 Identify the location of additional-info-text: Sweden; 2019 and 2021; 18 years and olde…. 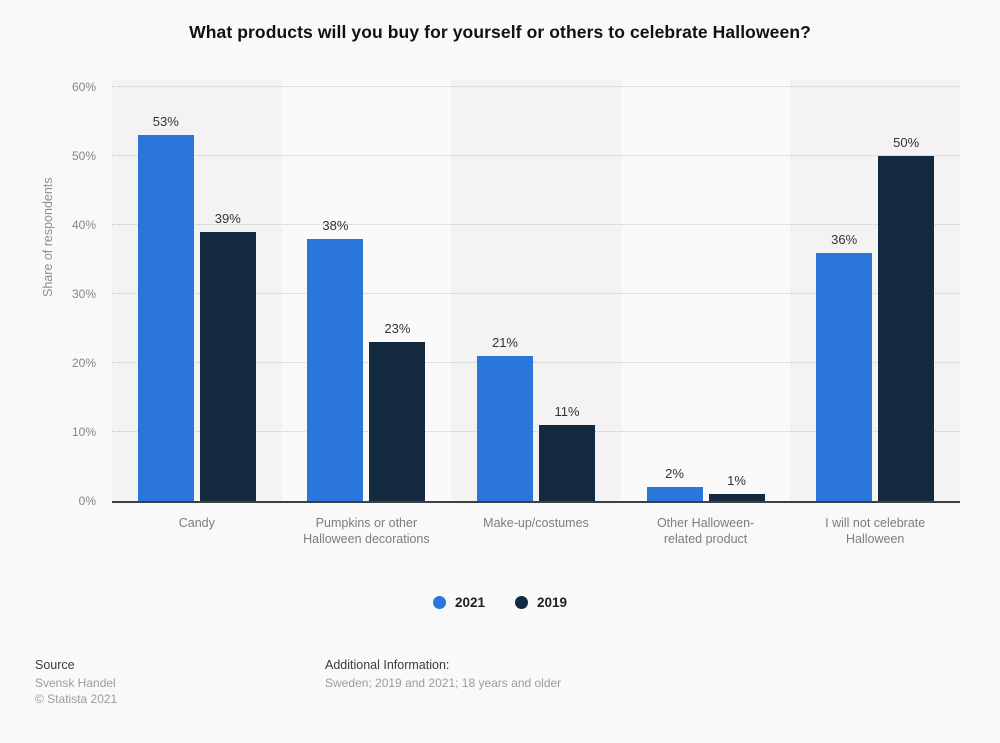
(443, 683).